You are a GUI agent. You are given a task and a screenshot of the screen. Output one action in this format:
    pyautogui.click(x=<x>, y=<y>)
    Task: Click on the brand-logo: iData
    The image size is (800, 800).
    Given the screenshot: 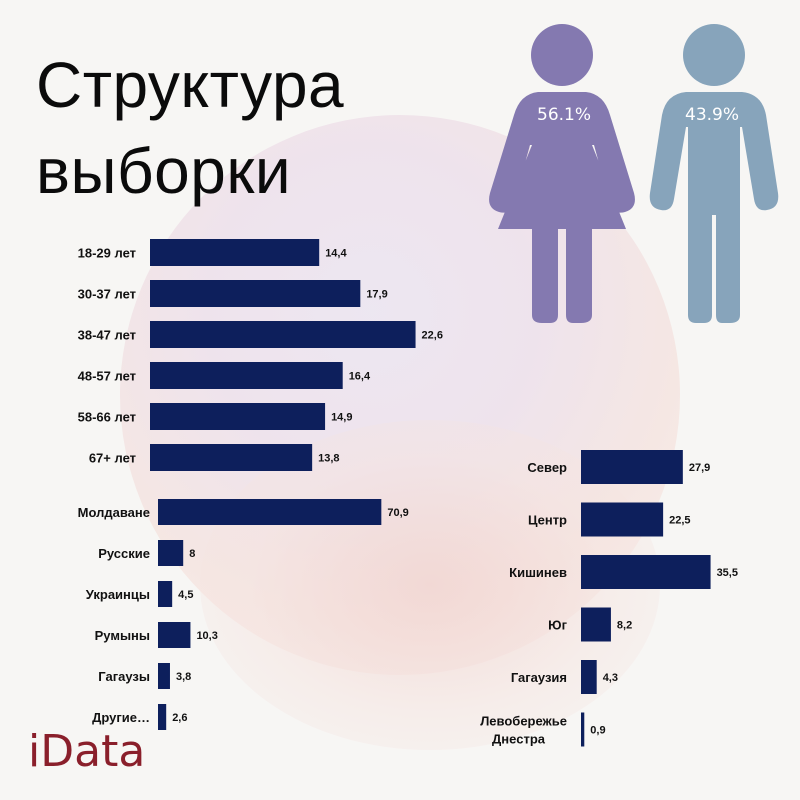 What is the action you would take?
    pyautogui.click(x=87, y=751)
    